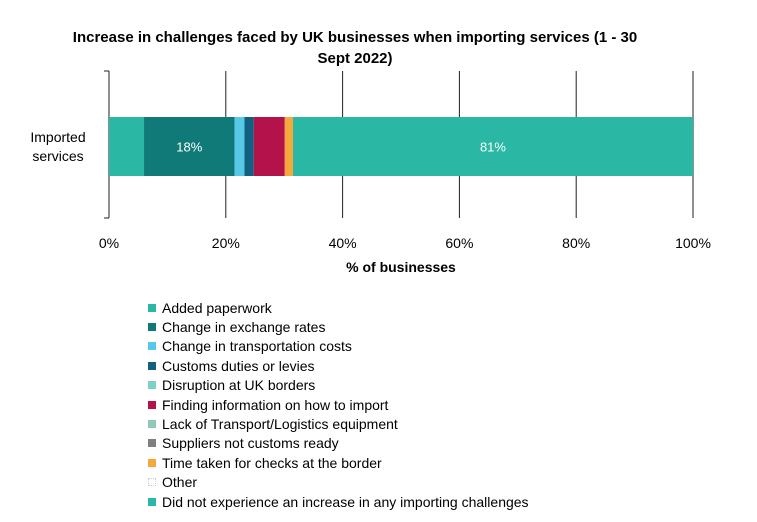 The height and width of the screenshot is (522, 757). I want to click on x-tick-label: 80%, so click(576, 243).